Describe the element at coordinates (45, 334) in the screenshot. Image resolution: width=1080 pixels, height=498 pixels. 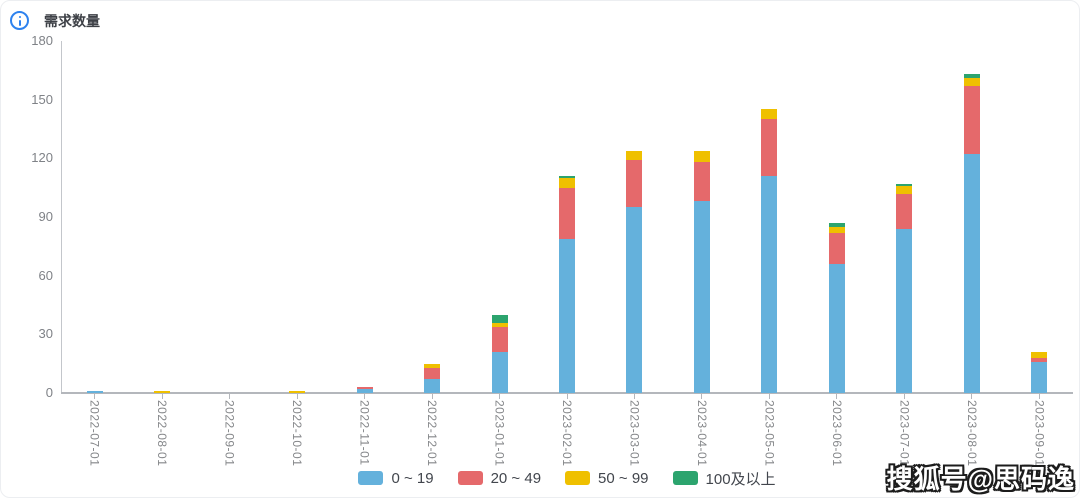
I see `y-axis-label: 30` at that location.